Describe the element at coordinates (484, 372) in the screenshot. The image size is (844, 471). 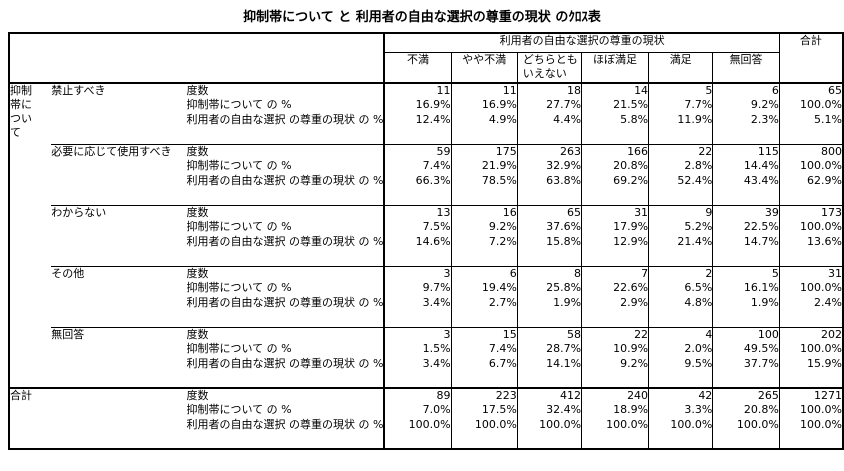
I see `col-pct-cell: 6.7%` at that location.